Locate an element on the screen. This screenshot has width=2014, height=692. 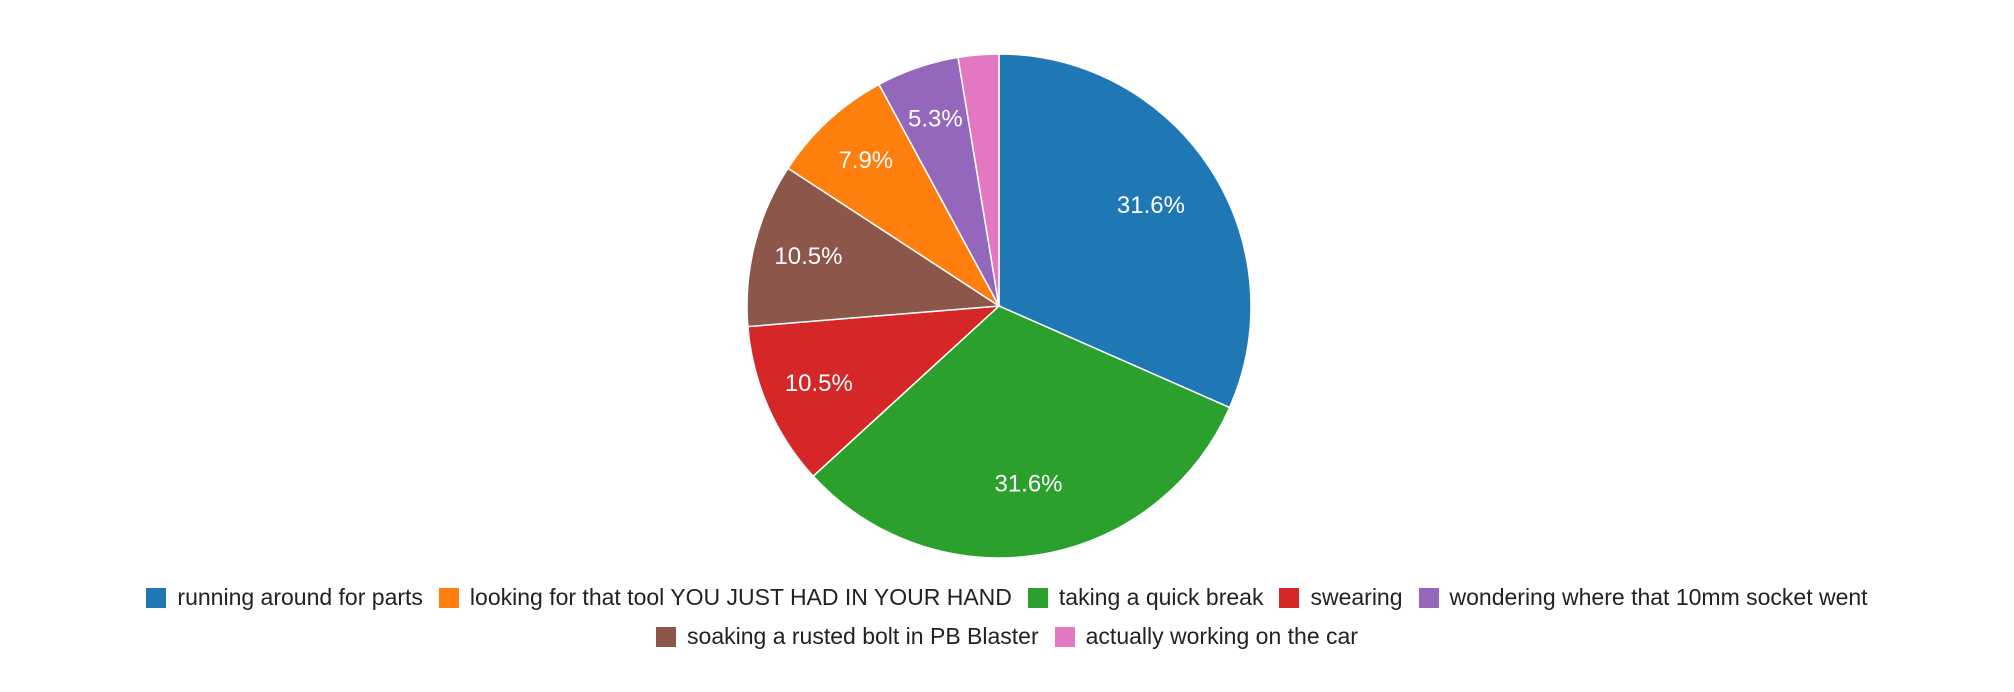
legend-label: swearing is located at coordinates (1356, 597).